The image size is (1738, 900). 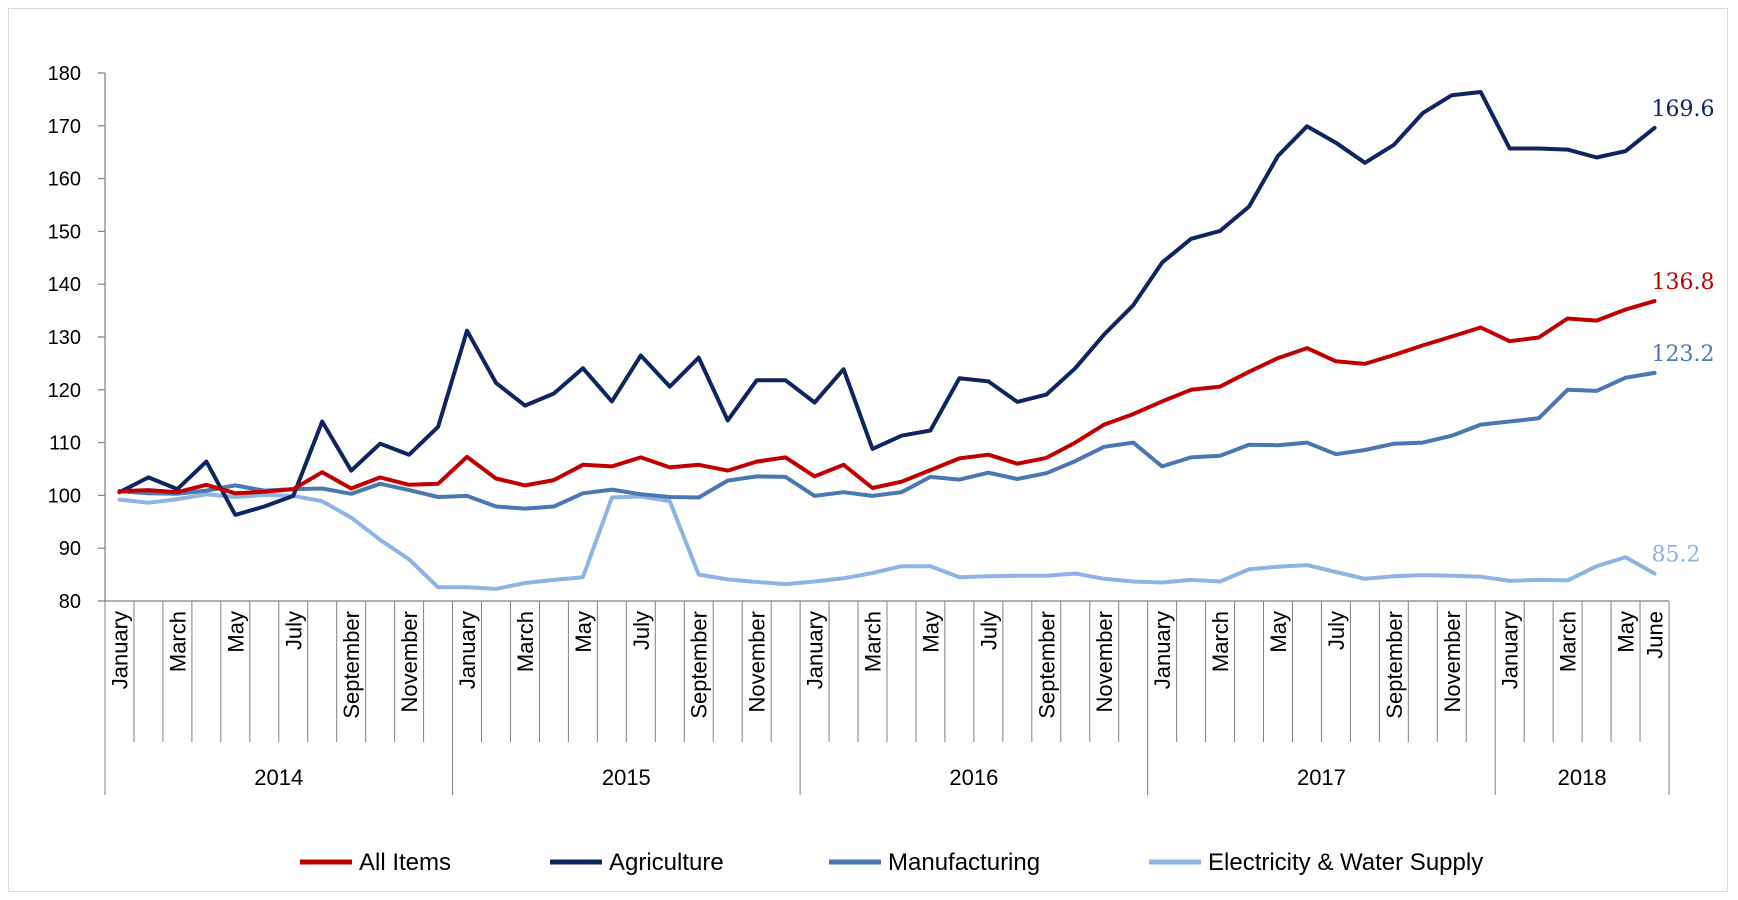 I want to click on end-value-label: 169.6, so click(x=1683, y=109).